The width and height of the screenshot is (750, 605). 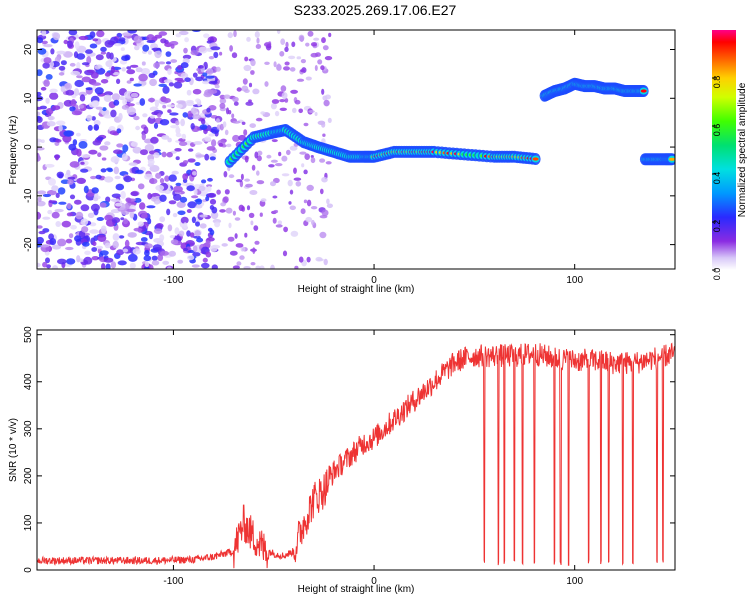 I want to click on y-tick-label: 100, so click(x=28, y=522).